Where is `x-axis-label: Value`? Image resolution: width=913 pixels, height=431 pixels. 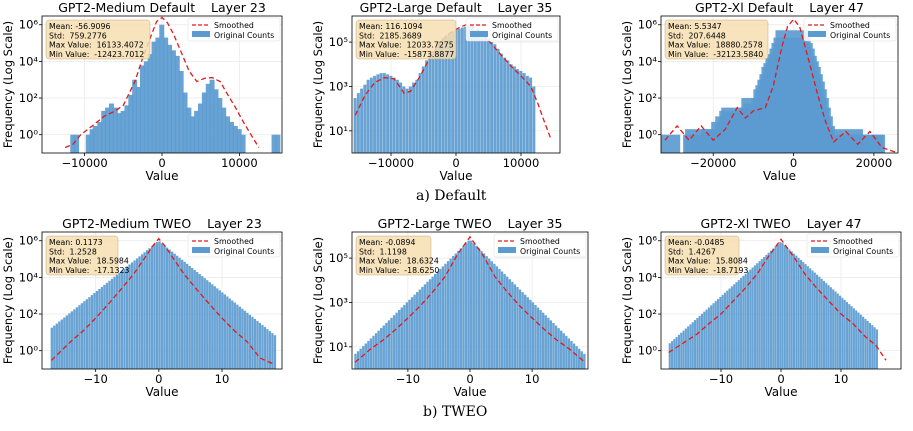
x-axis-label: Value is located at coordinates (162, 176).